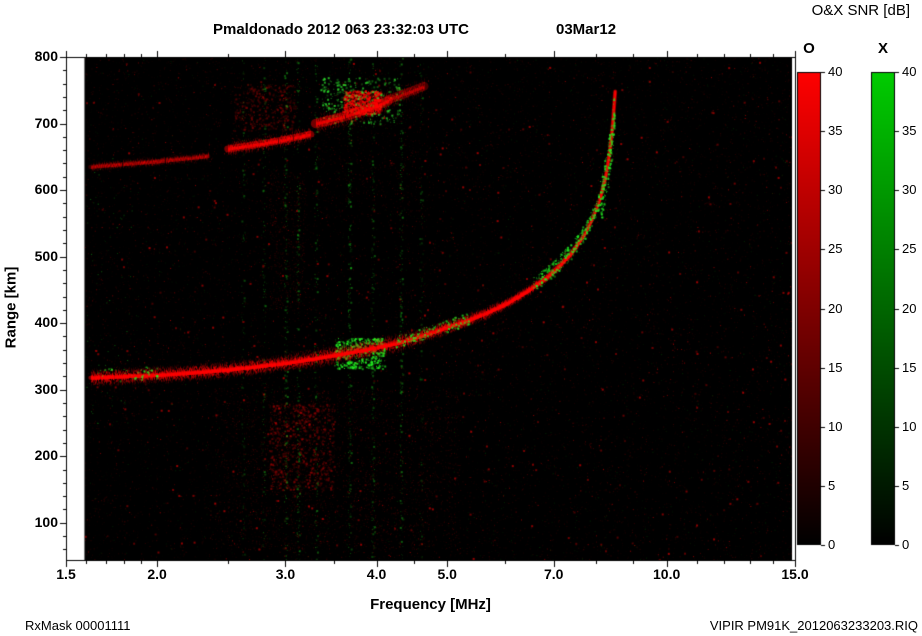 This screenshot has width=922, height=636. Describe the element at coordinates (906, 544) in the screenshot. I see `x-colorbar-tick-label: 0` at that location.